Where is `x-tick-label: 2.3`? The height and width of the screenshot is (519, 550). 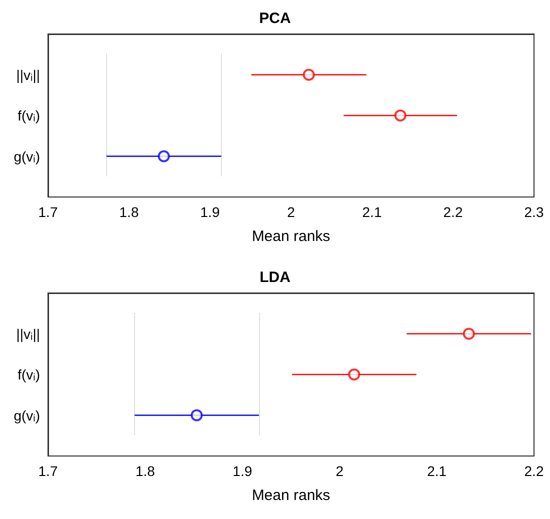 x-tick-label: 2.3 is located at coordinates (534, 212).